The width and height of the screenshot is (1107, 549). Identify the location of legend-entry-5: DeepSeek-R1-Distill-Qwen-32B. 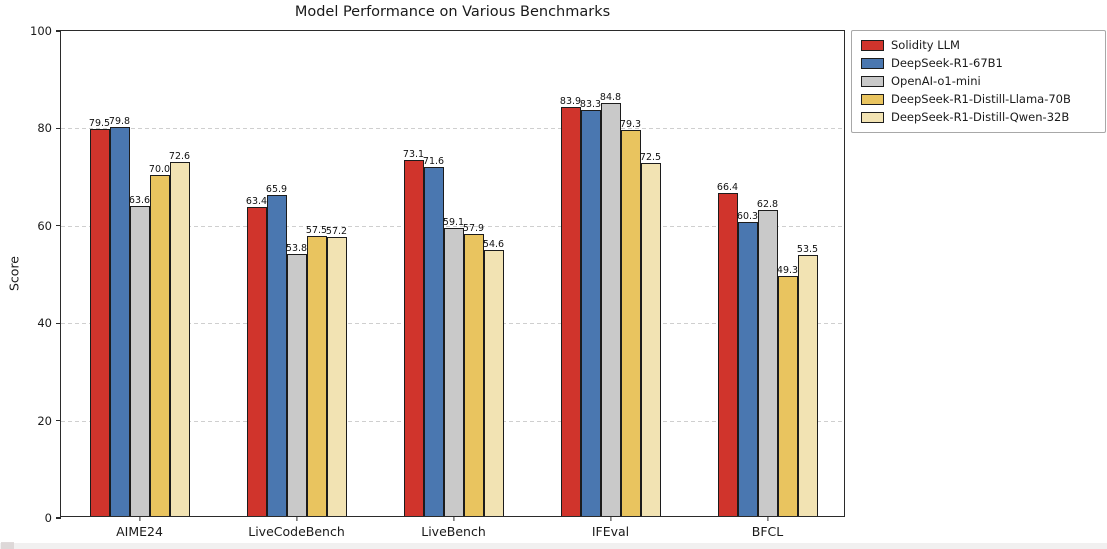
(978, 117).